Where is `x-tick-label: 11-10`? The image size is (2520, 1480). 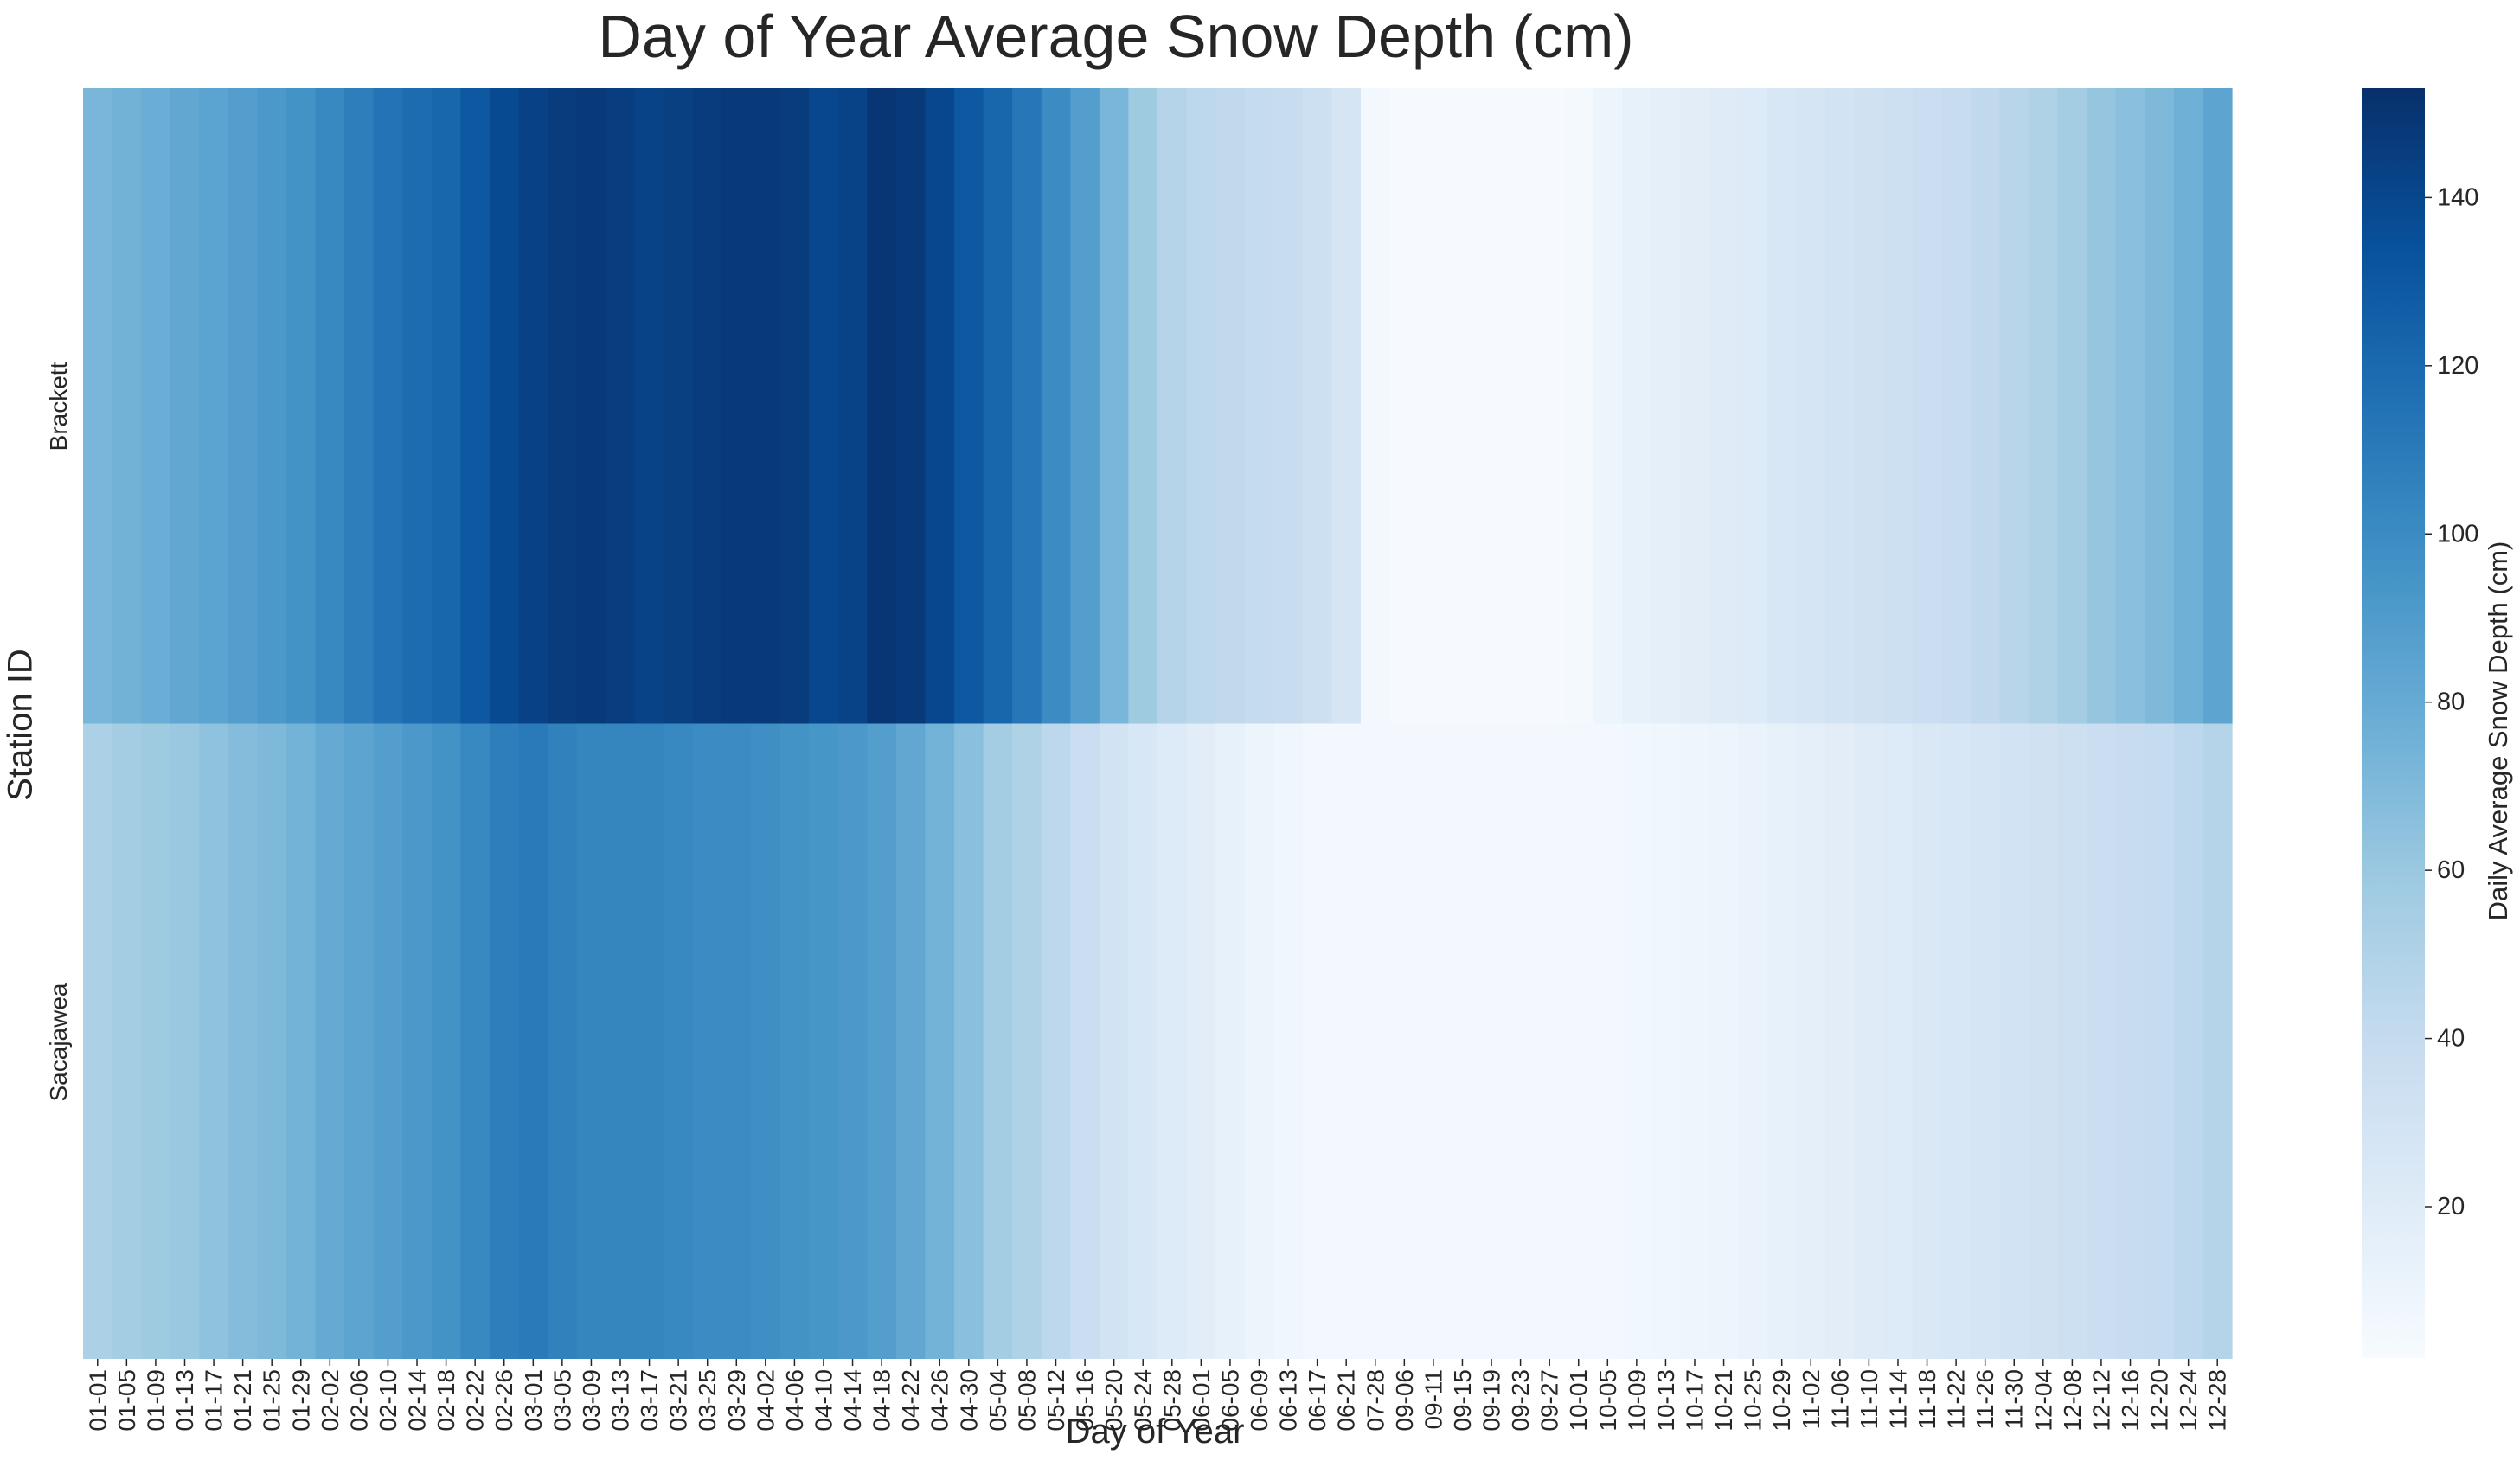 x-tick-label: 11-10 is located at coordinates (1869, 1399).